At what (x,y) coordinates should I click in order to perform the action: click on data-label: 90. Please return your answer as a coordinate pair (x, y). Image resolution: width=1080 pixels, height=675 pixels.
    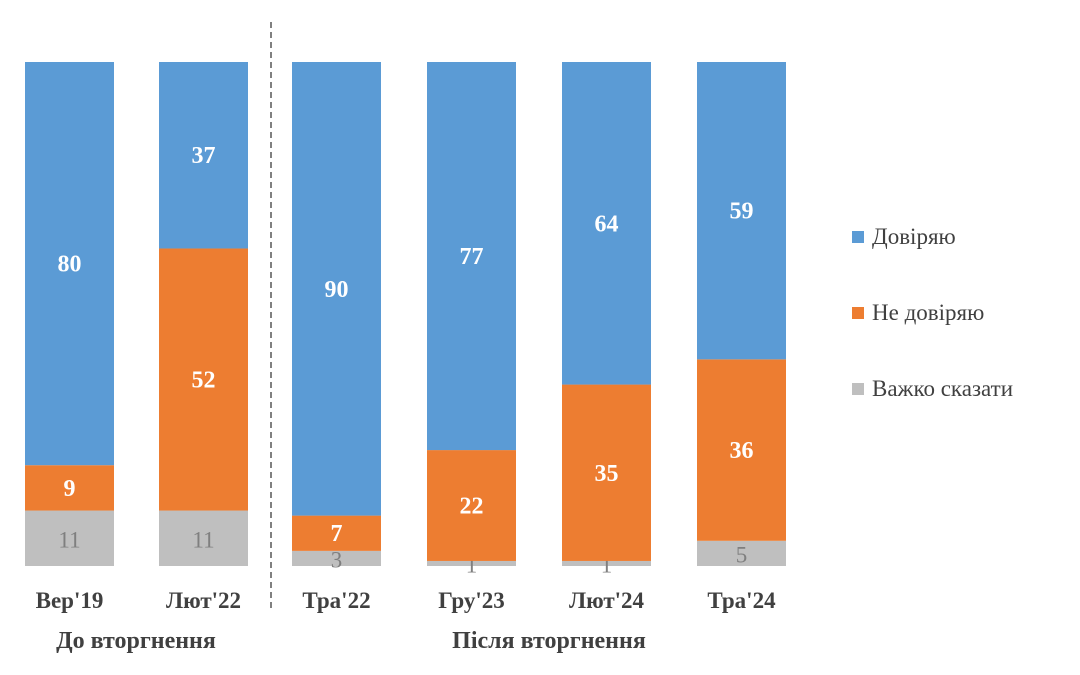
    Looking at the image, I should click on (337, 290).